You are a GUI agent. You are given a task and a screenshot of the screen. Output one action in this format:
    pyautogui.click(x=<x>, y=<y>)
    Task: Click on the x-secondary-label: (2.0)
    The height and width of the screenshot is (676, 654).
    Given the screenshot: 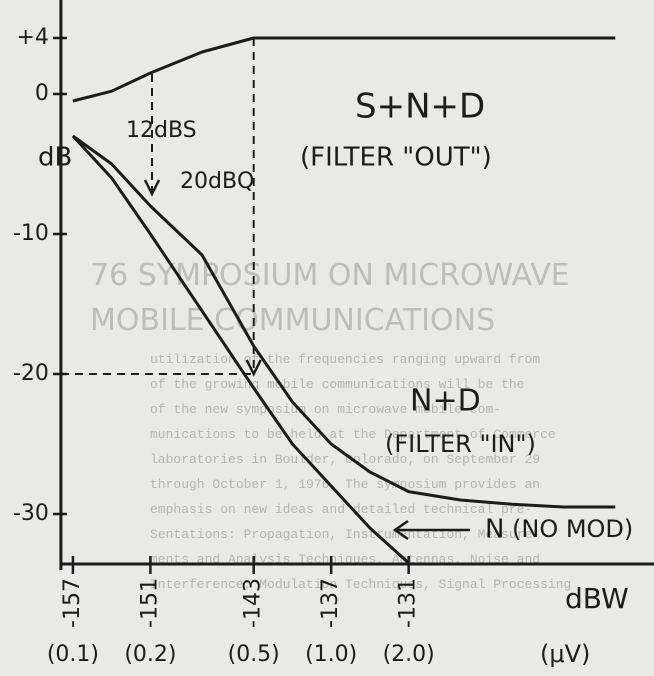 What is the action you would take?
    pyautogui.click(x=409, y=654)
    